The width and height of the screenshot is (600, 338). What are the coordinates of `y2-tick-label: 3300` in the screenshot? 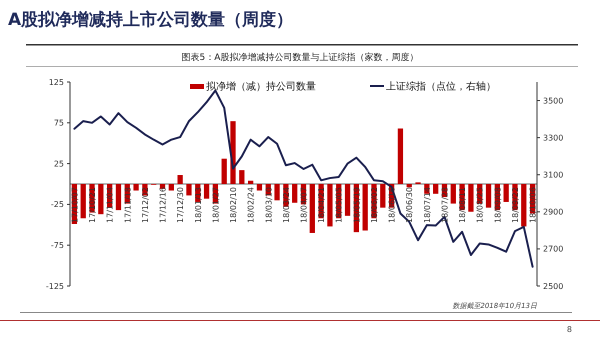 It's located at (553, 137).